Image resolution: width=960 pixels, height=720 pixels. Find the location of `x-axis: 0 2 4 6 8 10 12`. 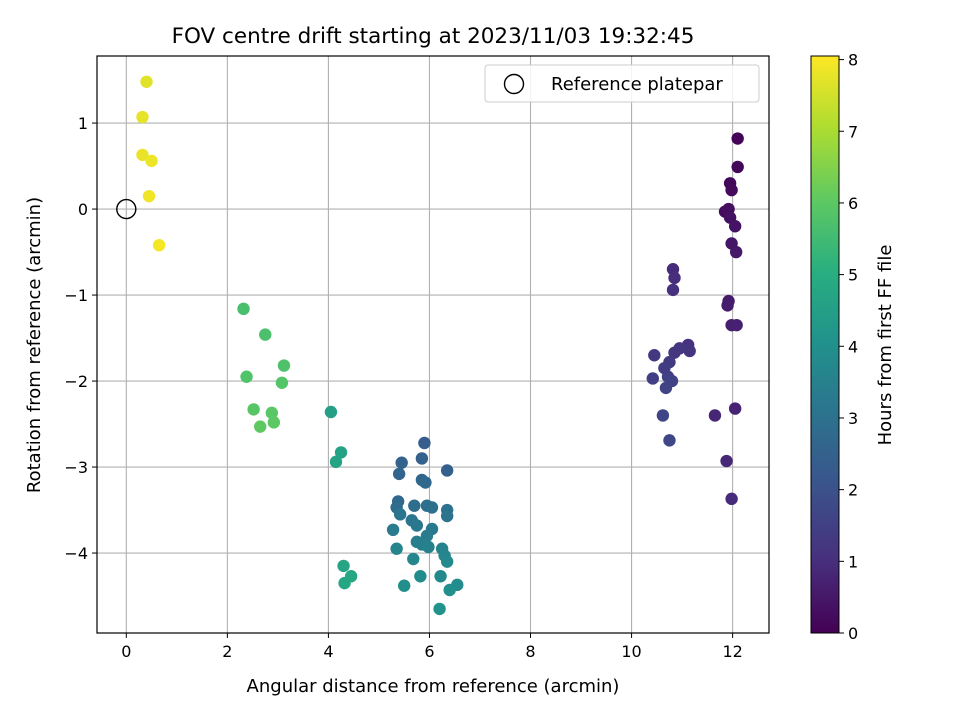

x-axis: 0 2 4 6 8 10 12 is located at coordinates (432, 647).